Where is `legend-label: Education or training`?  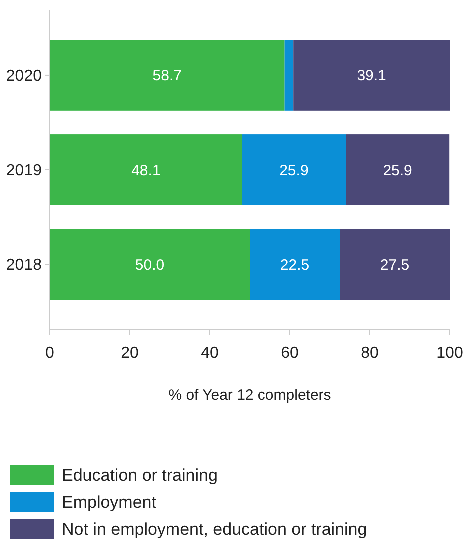 legend-label: Education or training is located at coordinates (140, 475).